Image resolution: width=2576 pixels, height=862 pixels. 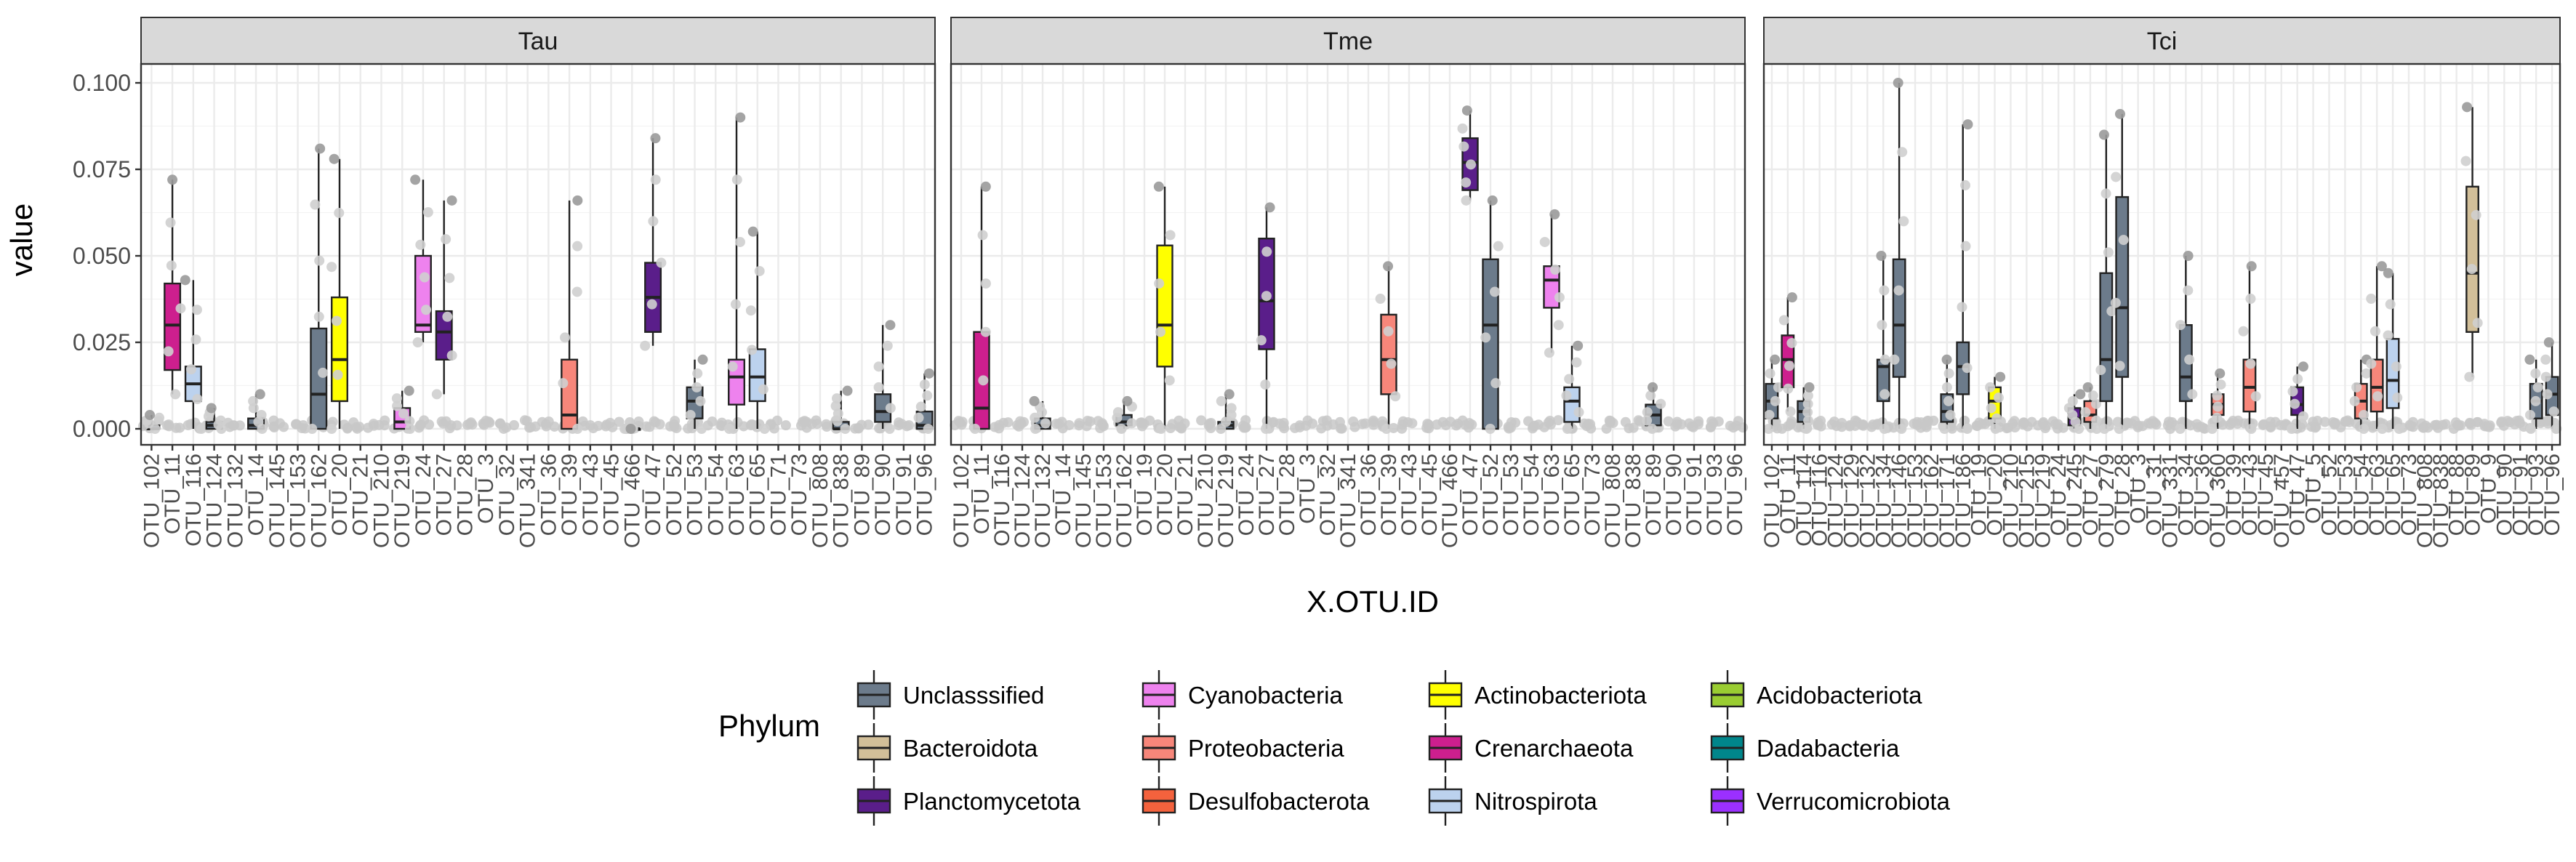 What do you see at coordinates (1883, 501) in the screenshot?
I see `x-tick-label: OTU_134` at bounding box center [1883, 501].